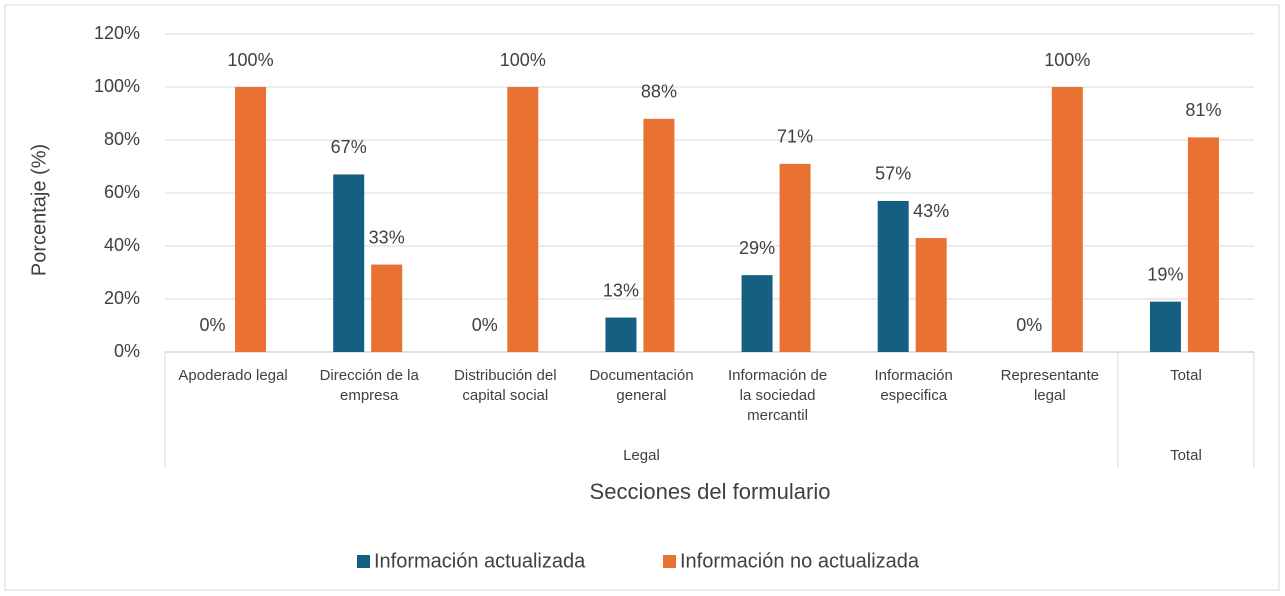 This screenshot has width=1285, height=596. What do you see at coordinates (122, 245) in the screenshot?
I see `y-tick-label: 40%` at bounding box center [122, 245].